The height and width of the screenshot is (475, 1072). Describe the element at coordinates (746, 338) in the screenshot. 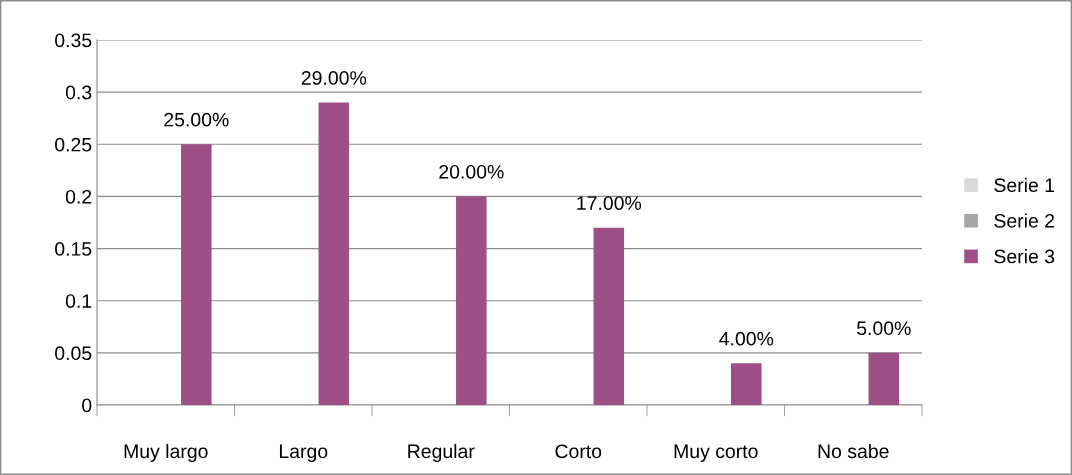

I see `data-label: 4.00%` at that location.